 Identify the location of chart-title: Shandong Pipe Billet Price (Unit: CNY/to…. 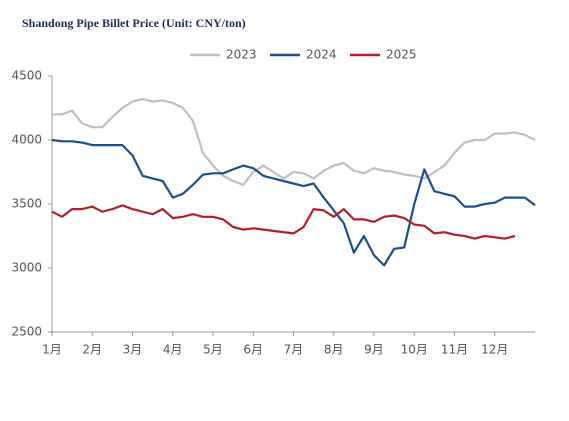
(134, 23).